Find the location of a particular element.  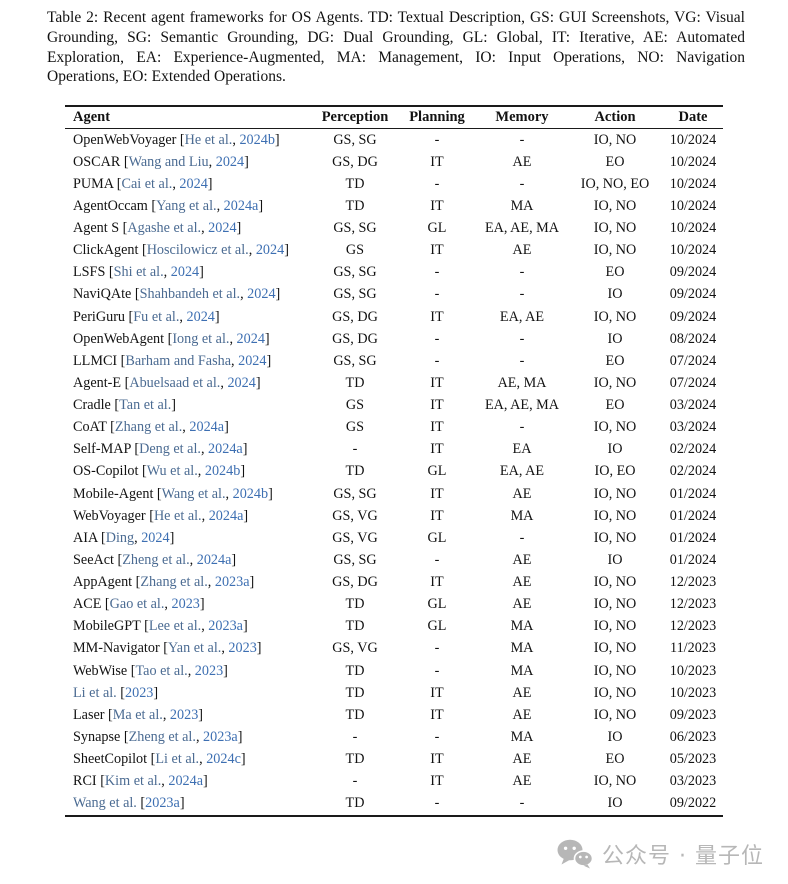

citation-link: Shi et al. is located at coordinates (138, 272).